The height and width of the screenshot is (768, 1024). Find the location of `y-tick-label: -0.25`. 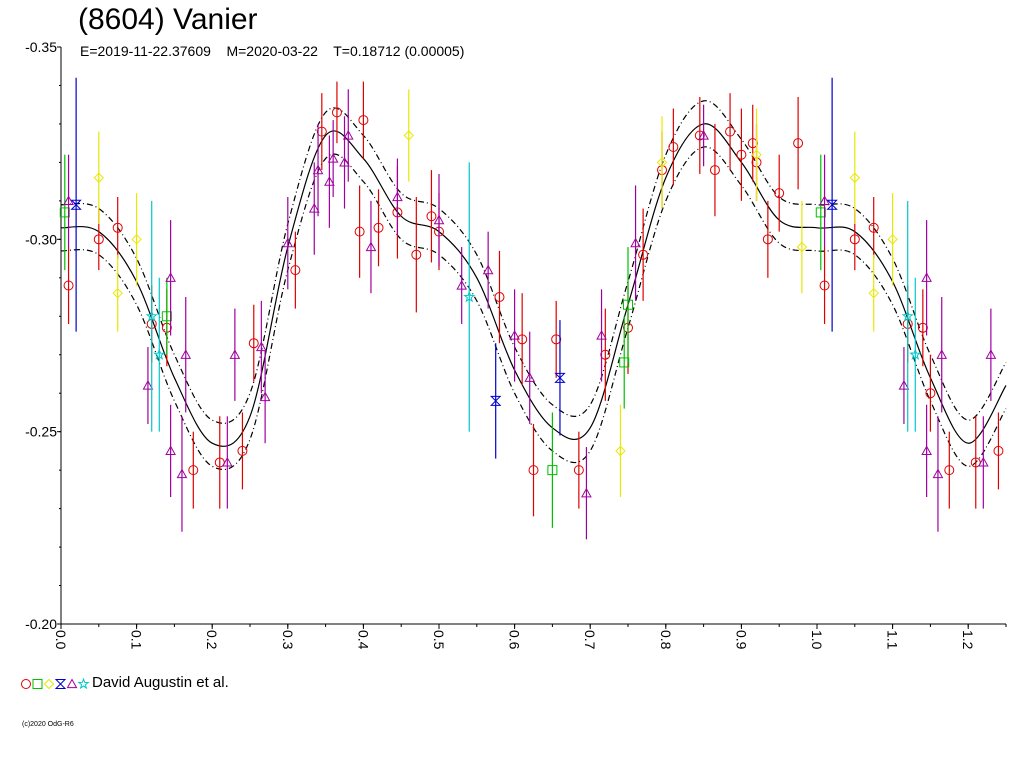

y-tick-label: -0.25 is located at coordinates (41, 432).